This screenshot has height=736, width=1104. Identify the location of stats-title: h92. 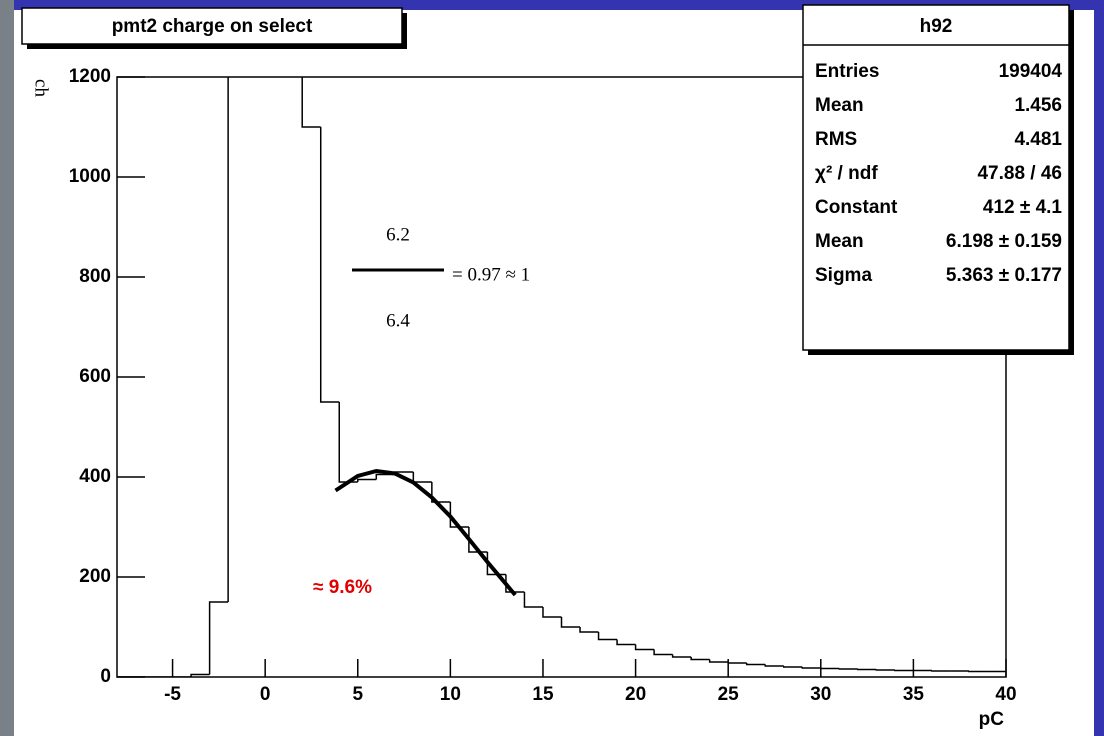
(936, 26).